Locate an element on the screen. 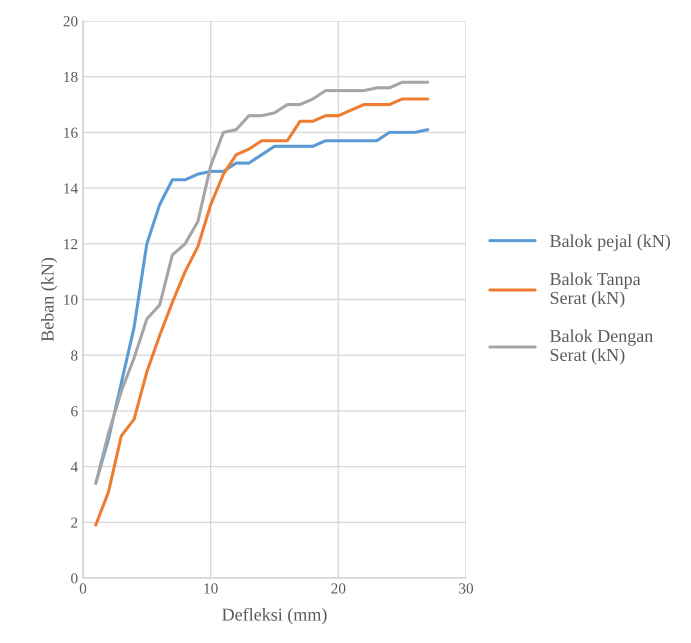  y-tick-label: 12 is located at coordinates (71, 244).